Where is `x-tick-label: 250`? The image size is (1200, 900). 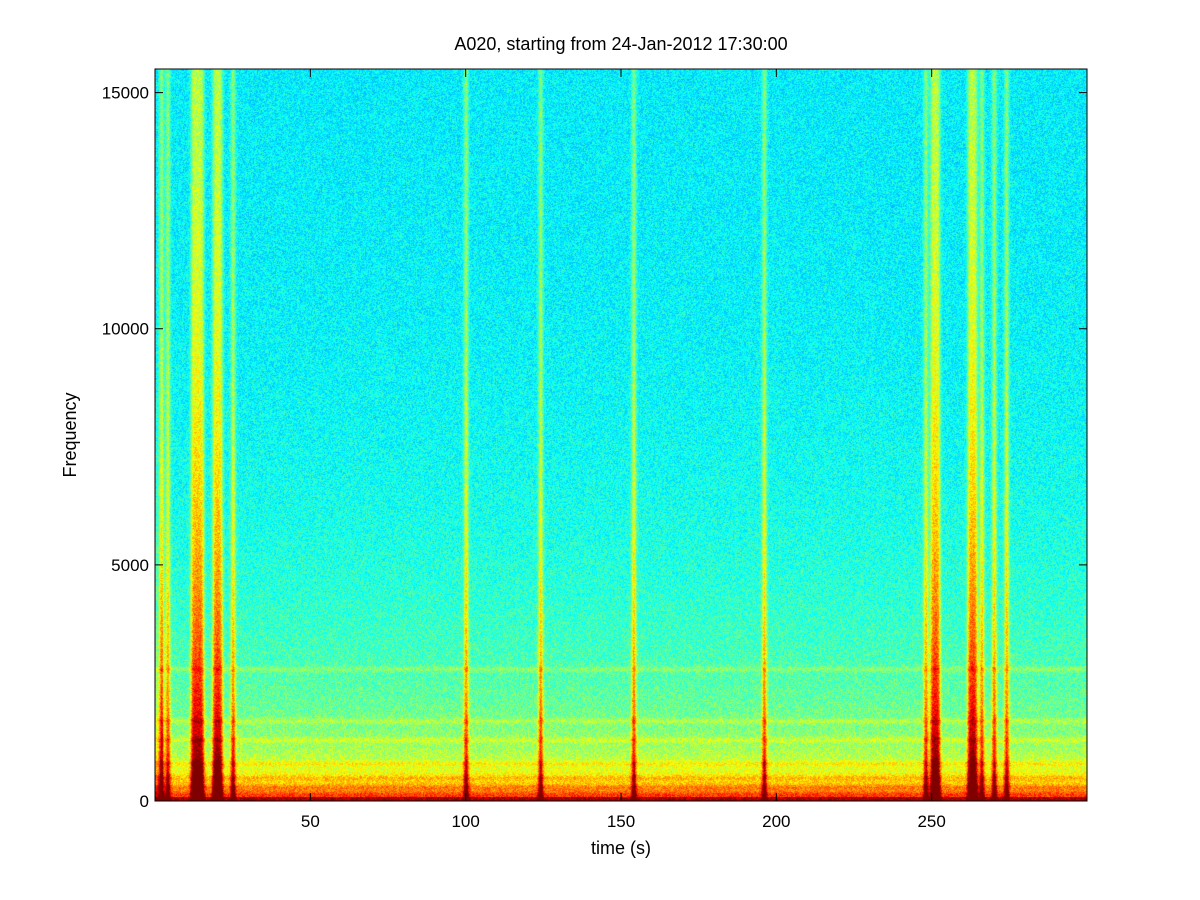
x-tick-label: 250 is located at coordinates (931, 821).